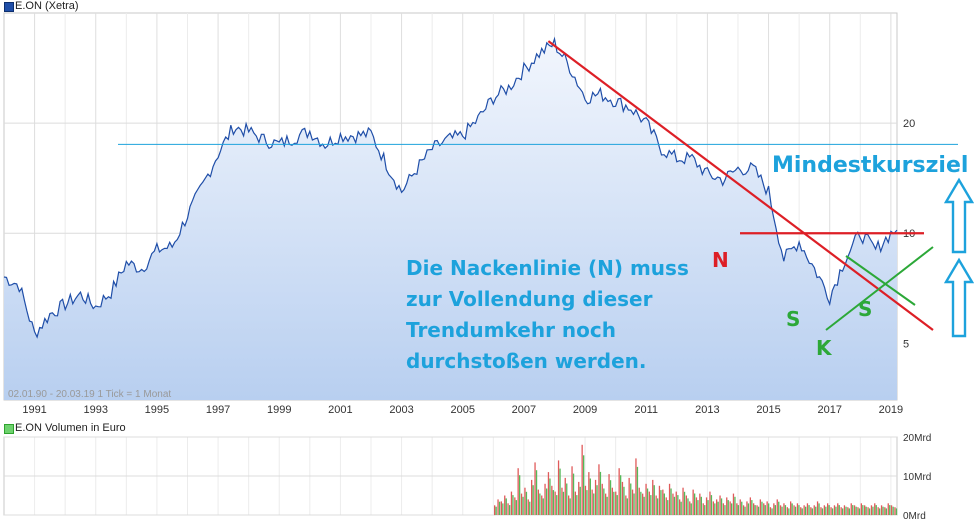  What do you see at coordinates (891, 410) in the screenshot?
I see `x-tick-label: 2019` at bounding box center [891, 410].